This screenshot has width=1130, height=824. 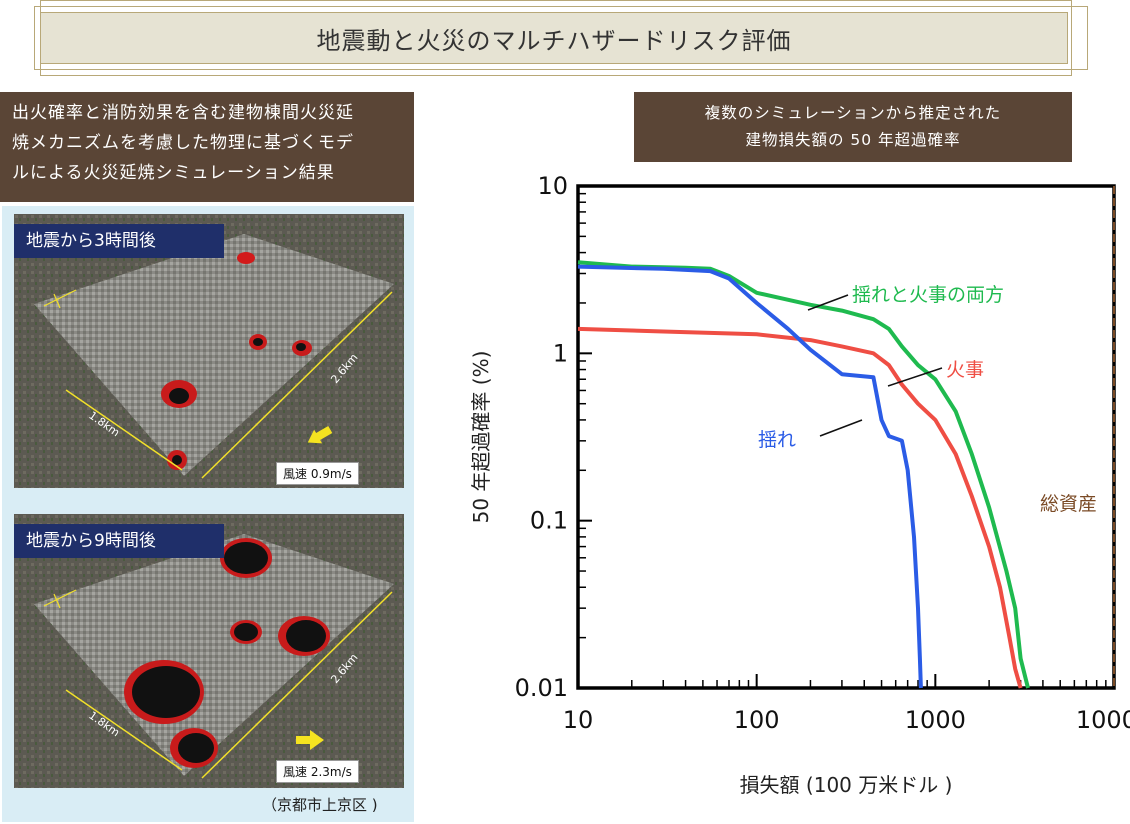 What do you see at coordinates (119, 241) in the screenshot?
I see `map-time-label: 地震から3時間後` at bounding box center [119, 241].